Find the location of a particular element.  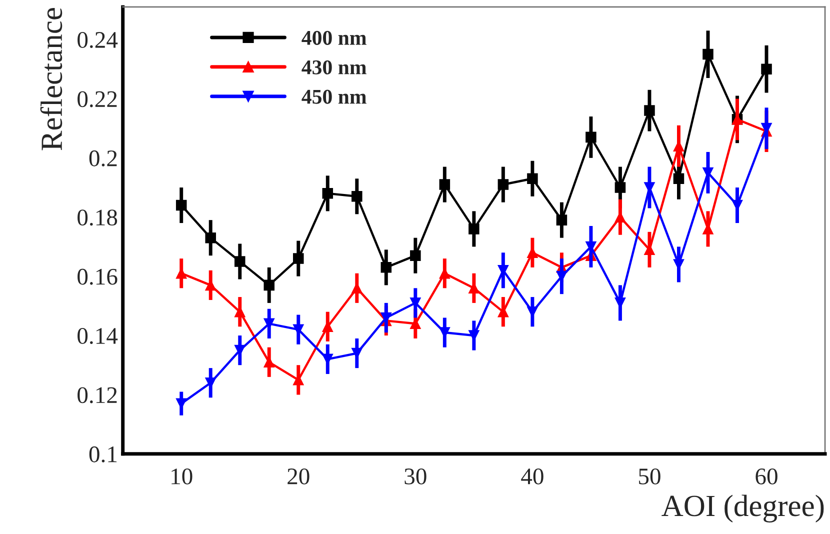

x-tick-label: 60 is located at coordinates (767, 476).